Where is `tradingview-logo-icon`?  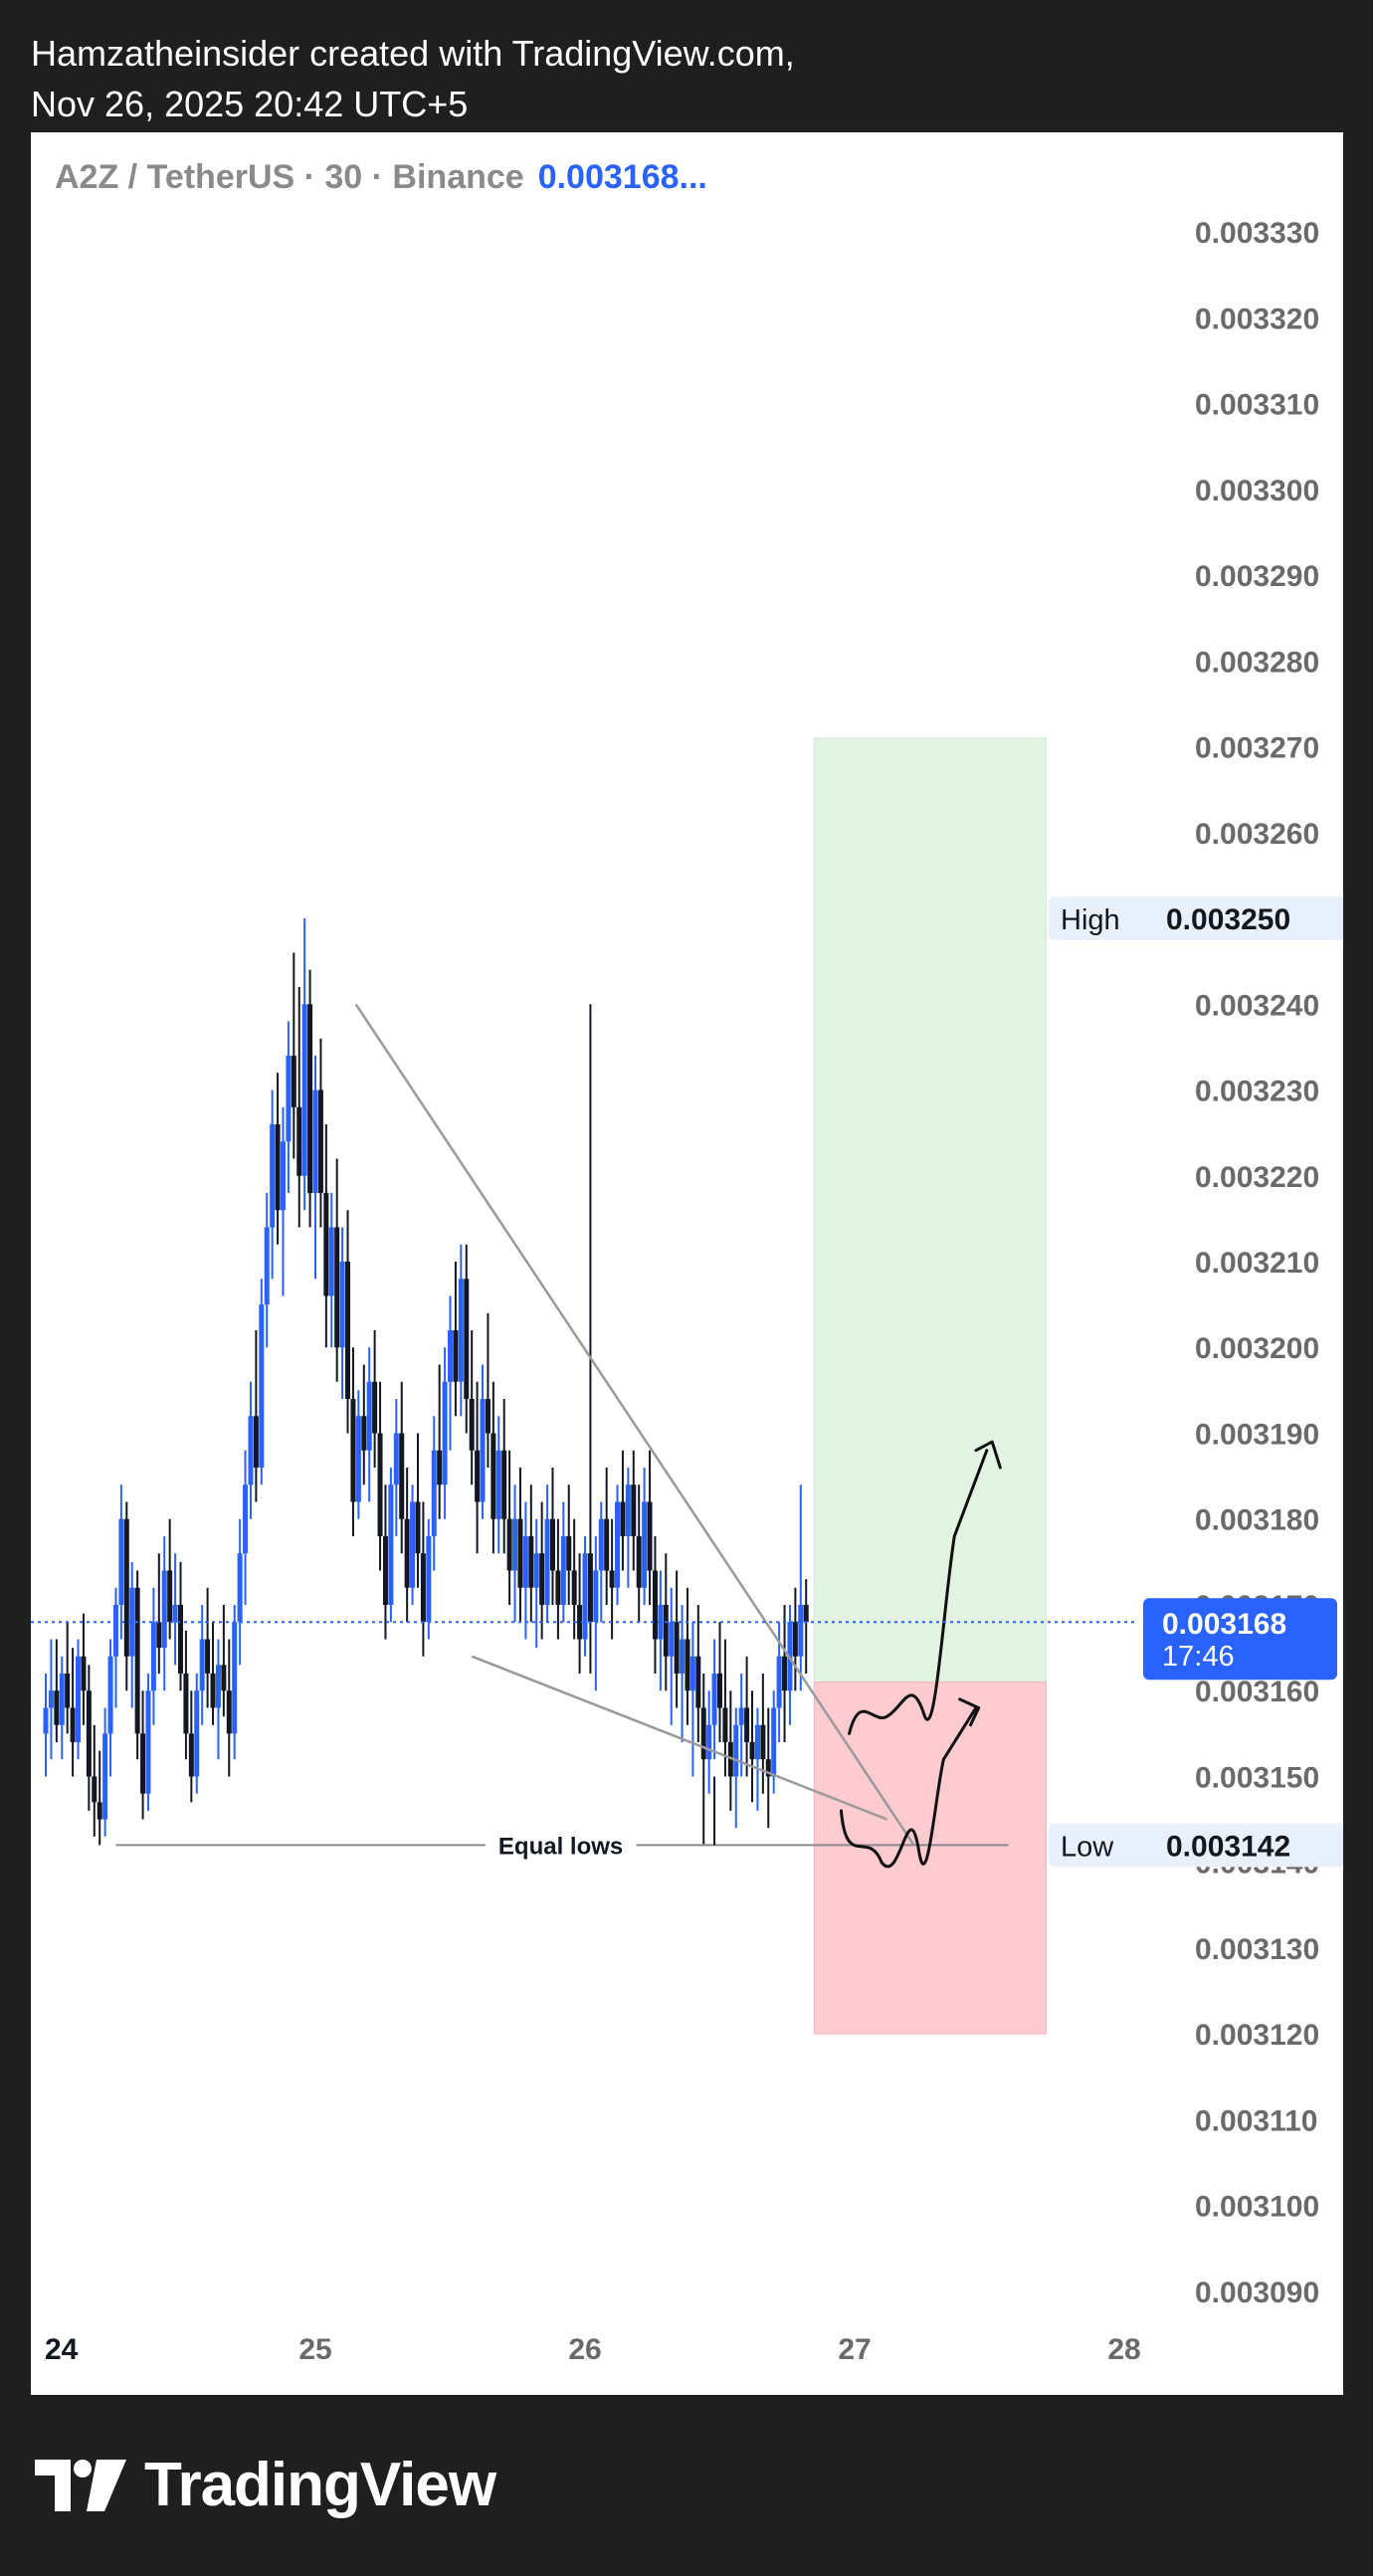
tradingview-logo-icon is located at coordinates (80, 2485).